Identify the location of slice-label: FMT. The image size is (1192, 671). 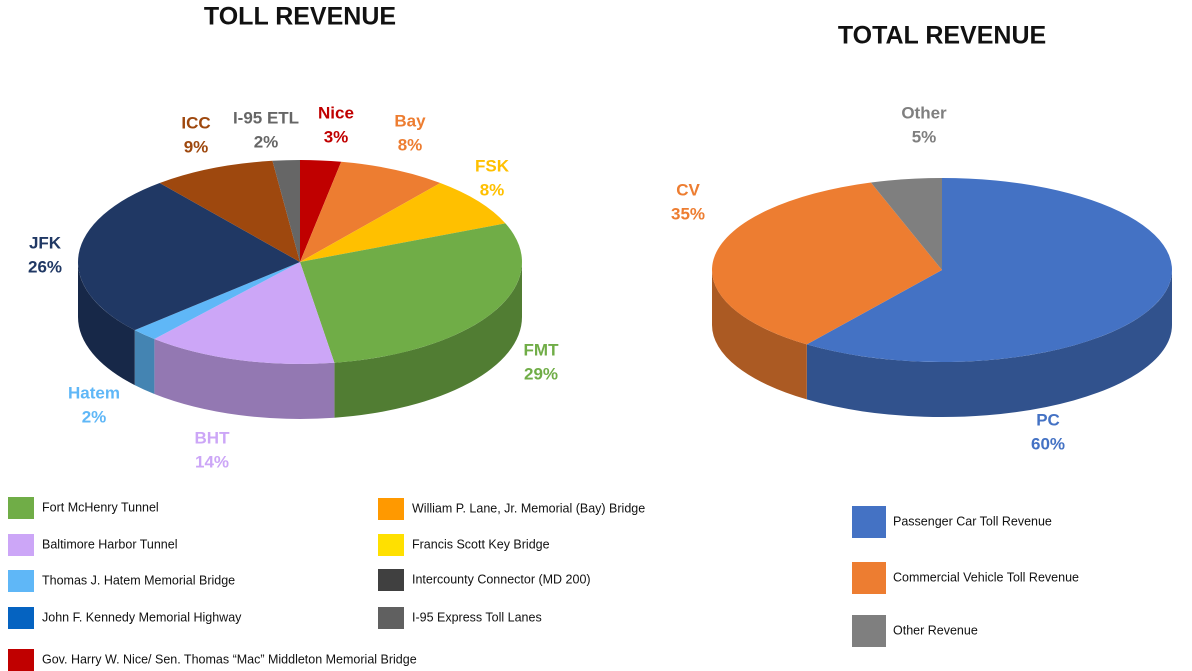
(542, 349).